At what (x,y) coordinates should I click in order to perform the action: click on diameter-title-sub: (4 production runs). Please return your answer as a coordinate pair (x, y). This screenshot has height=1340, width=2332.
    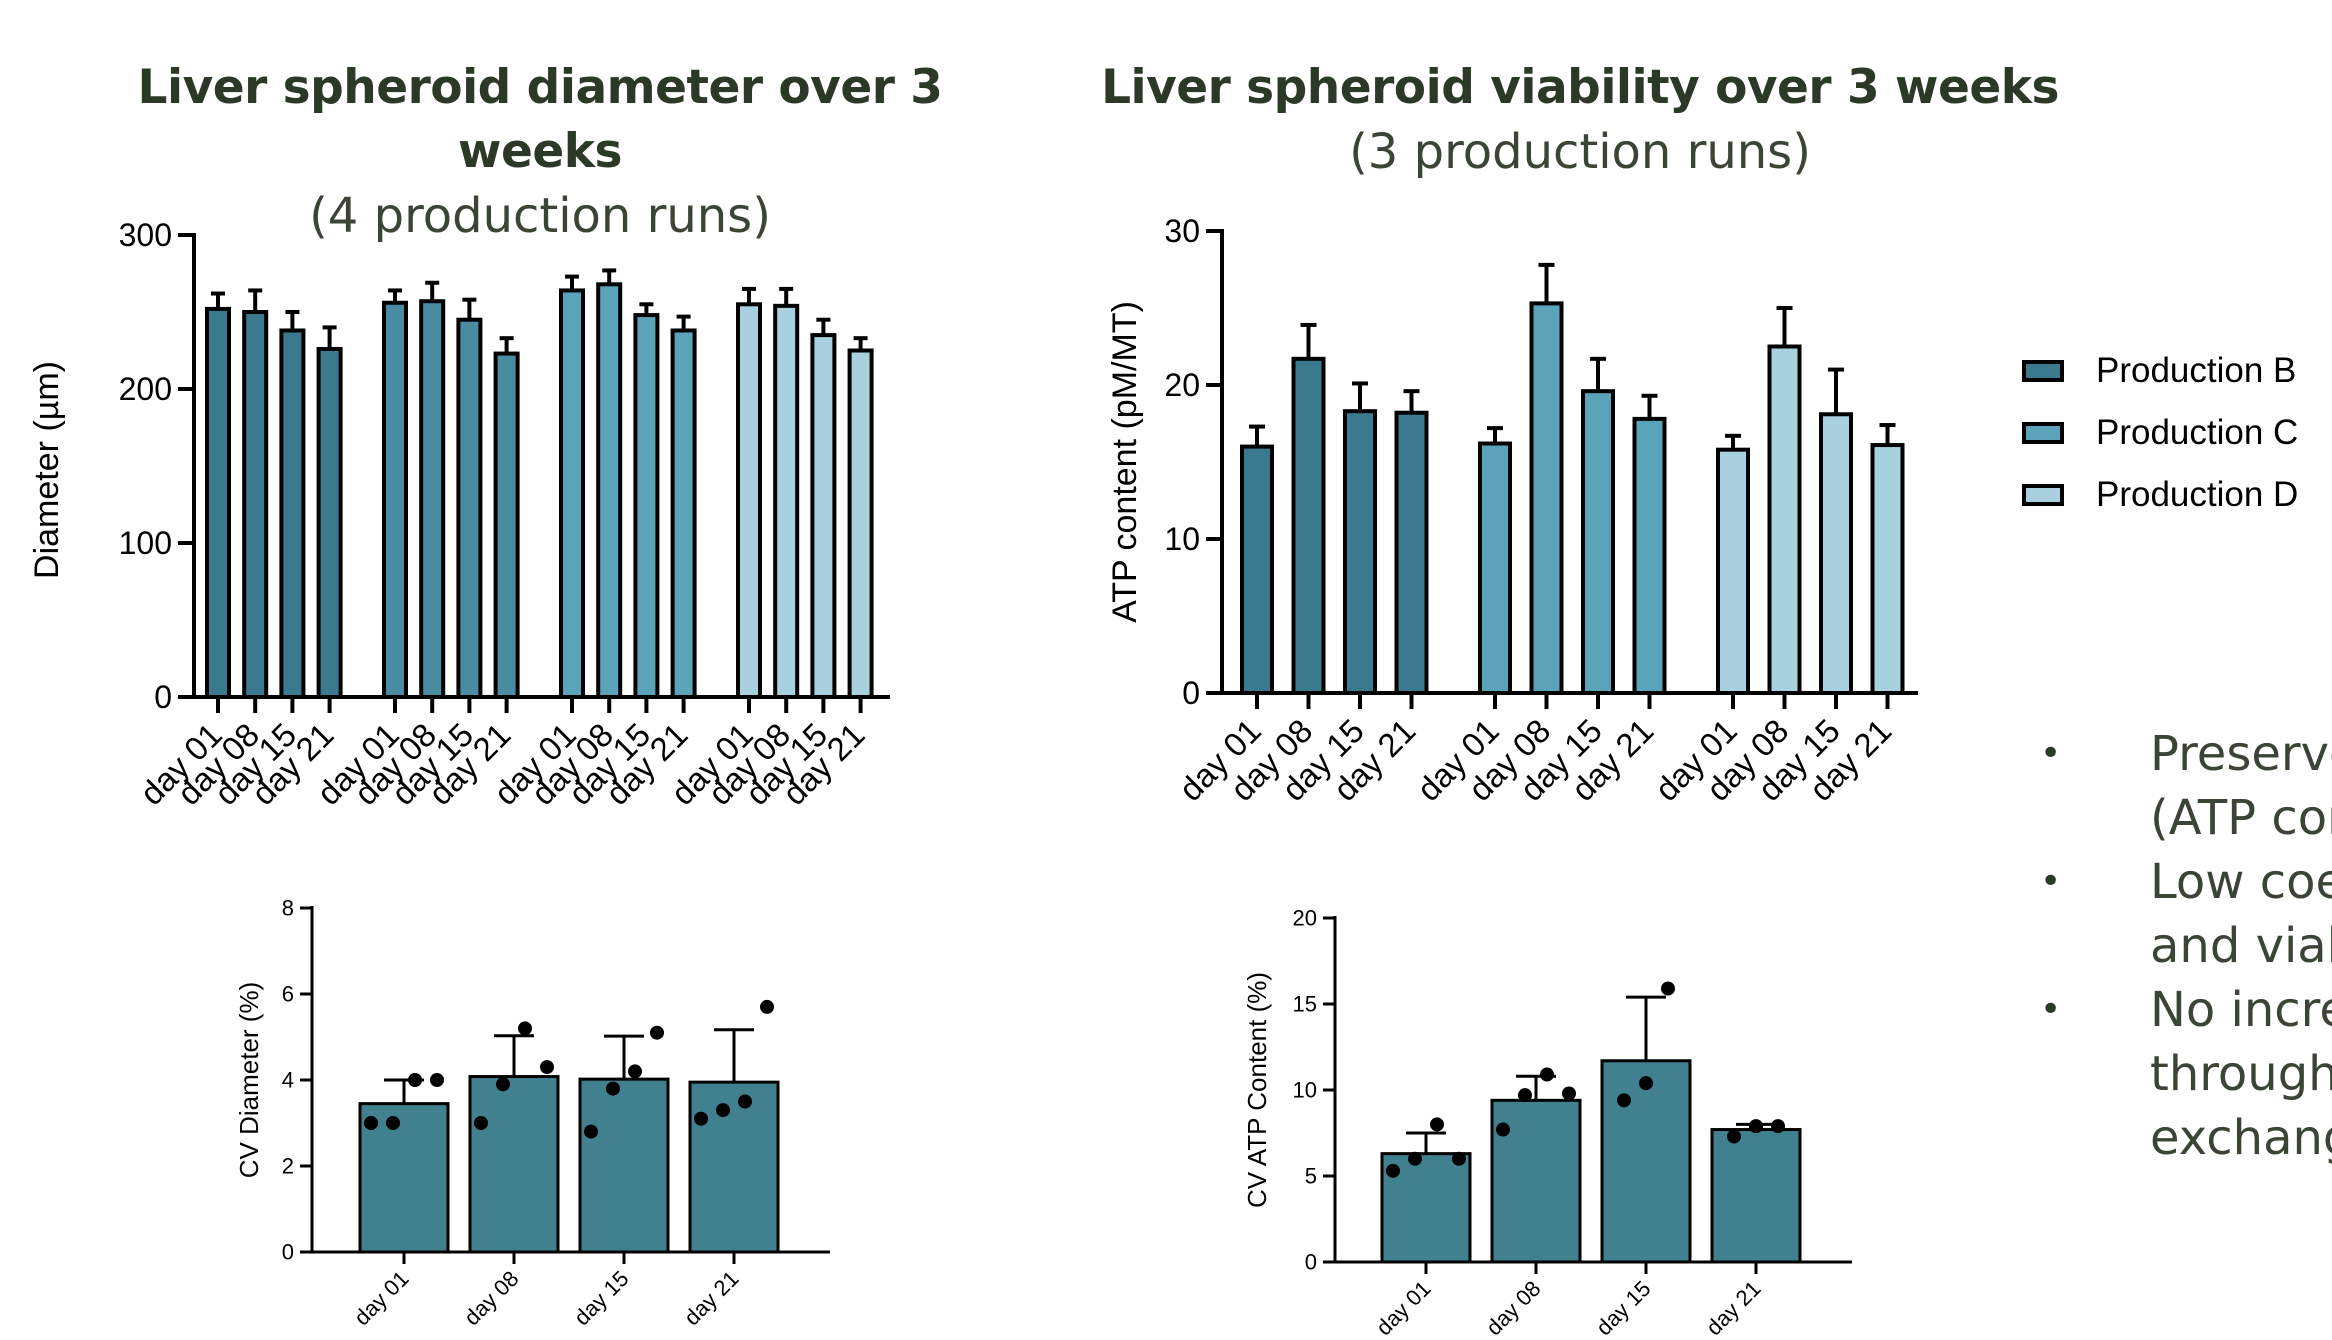
    Looking at the image, I should click on (540, 216).